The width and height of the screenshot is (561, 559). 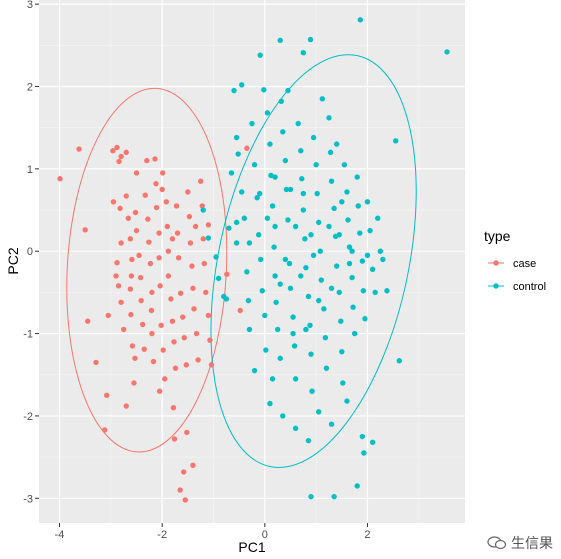 What do you see at coordinates (265, 535) in the screenshot?
I see `x-tick-label: 0` at bounding box center [265, 535].